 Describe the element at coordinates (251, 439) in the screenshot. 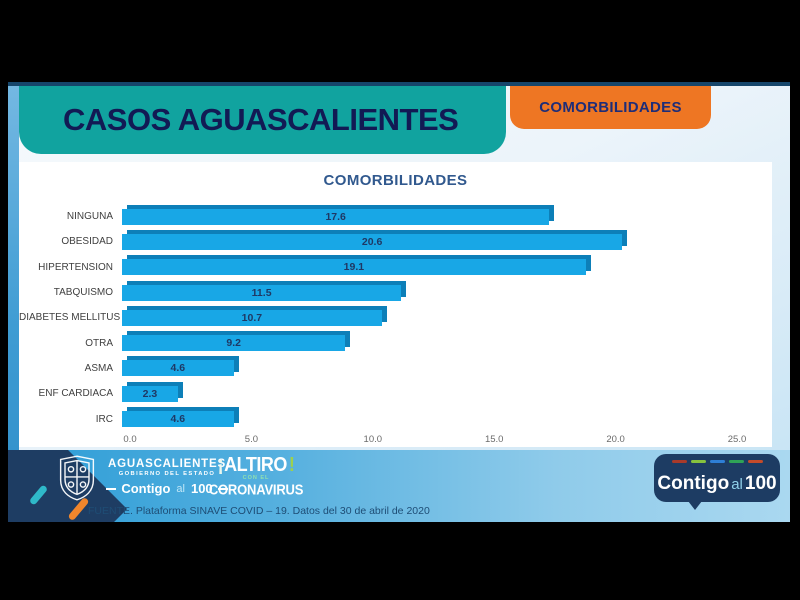

I see `x-tick-label: 5.0` at that location.